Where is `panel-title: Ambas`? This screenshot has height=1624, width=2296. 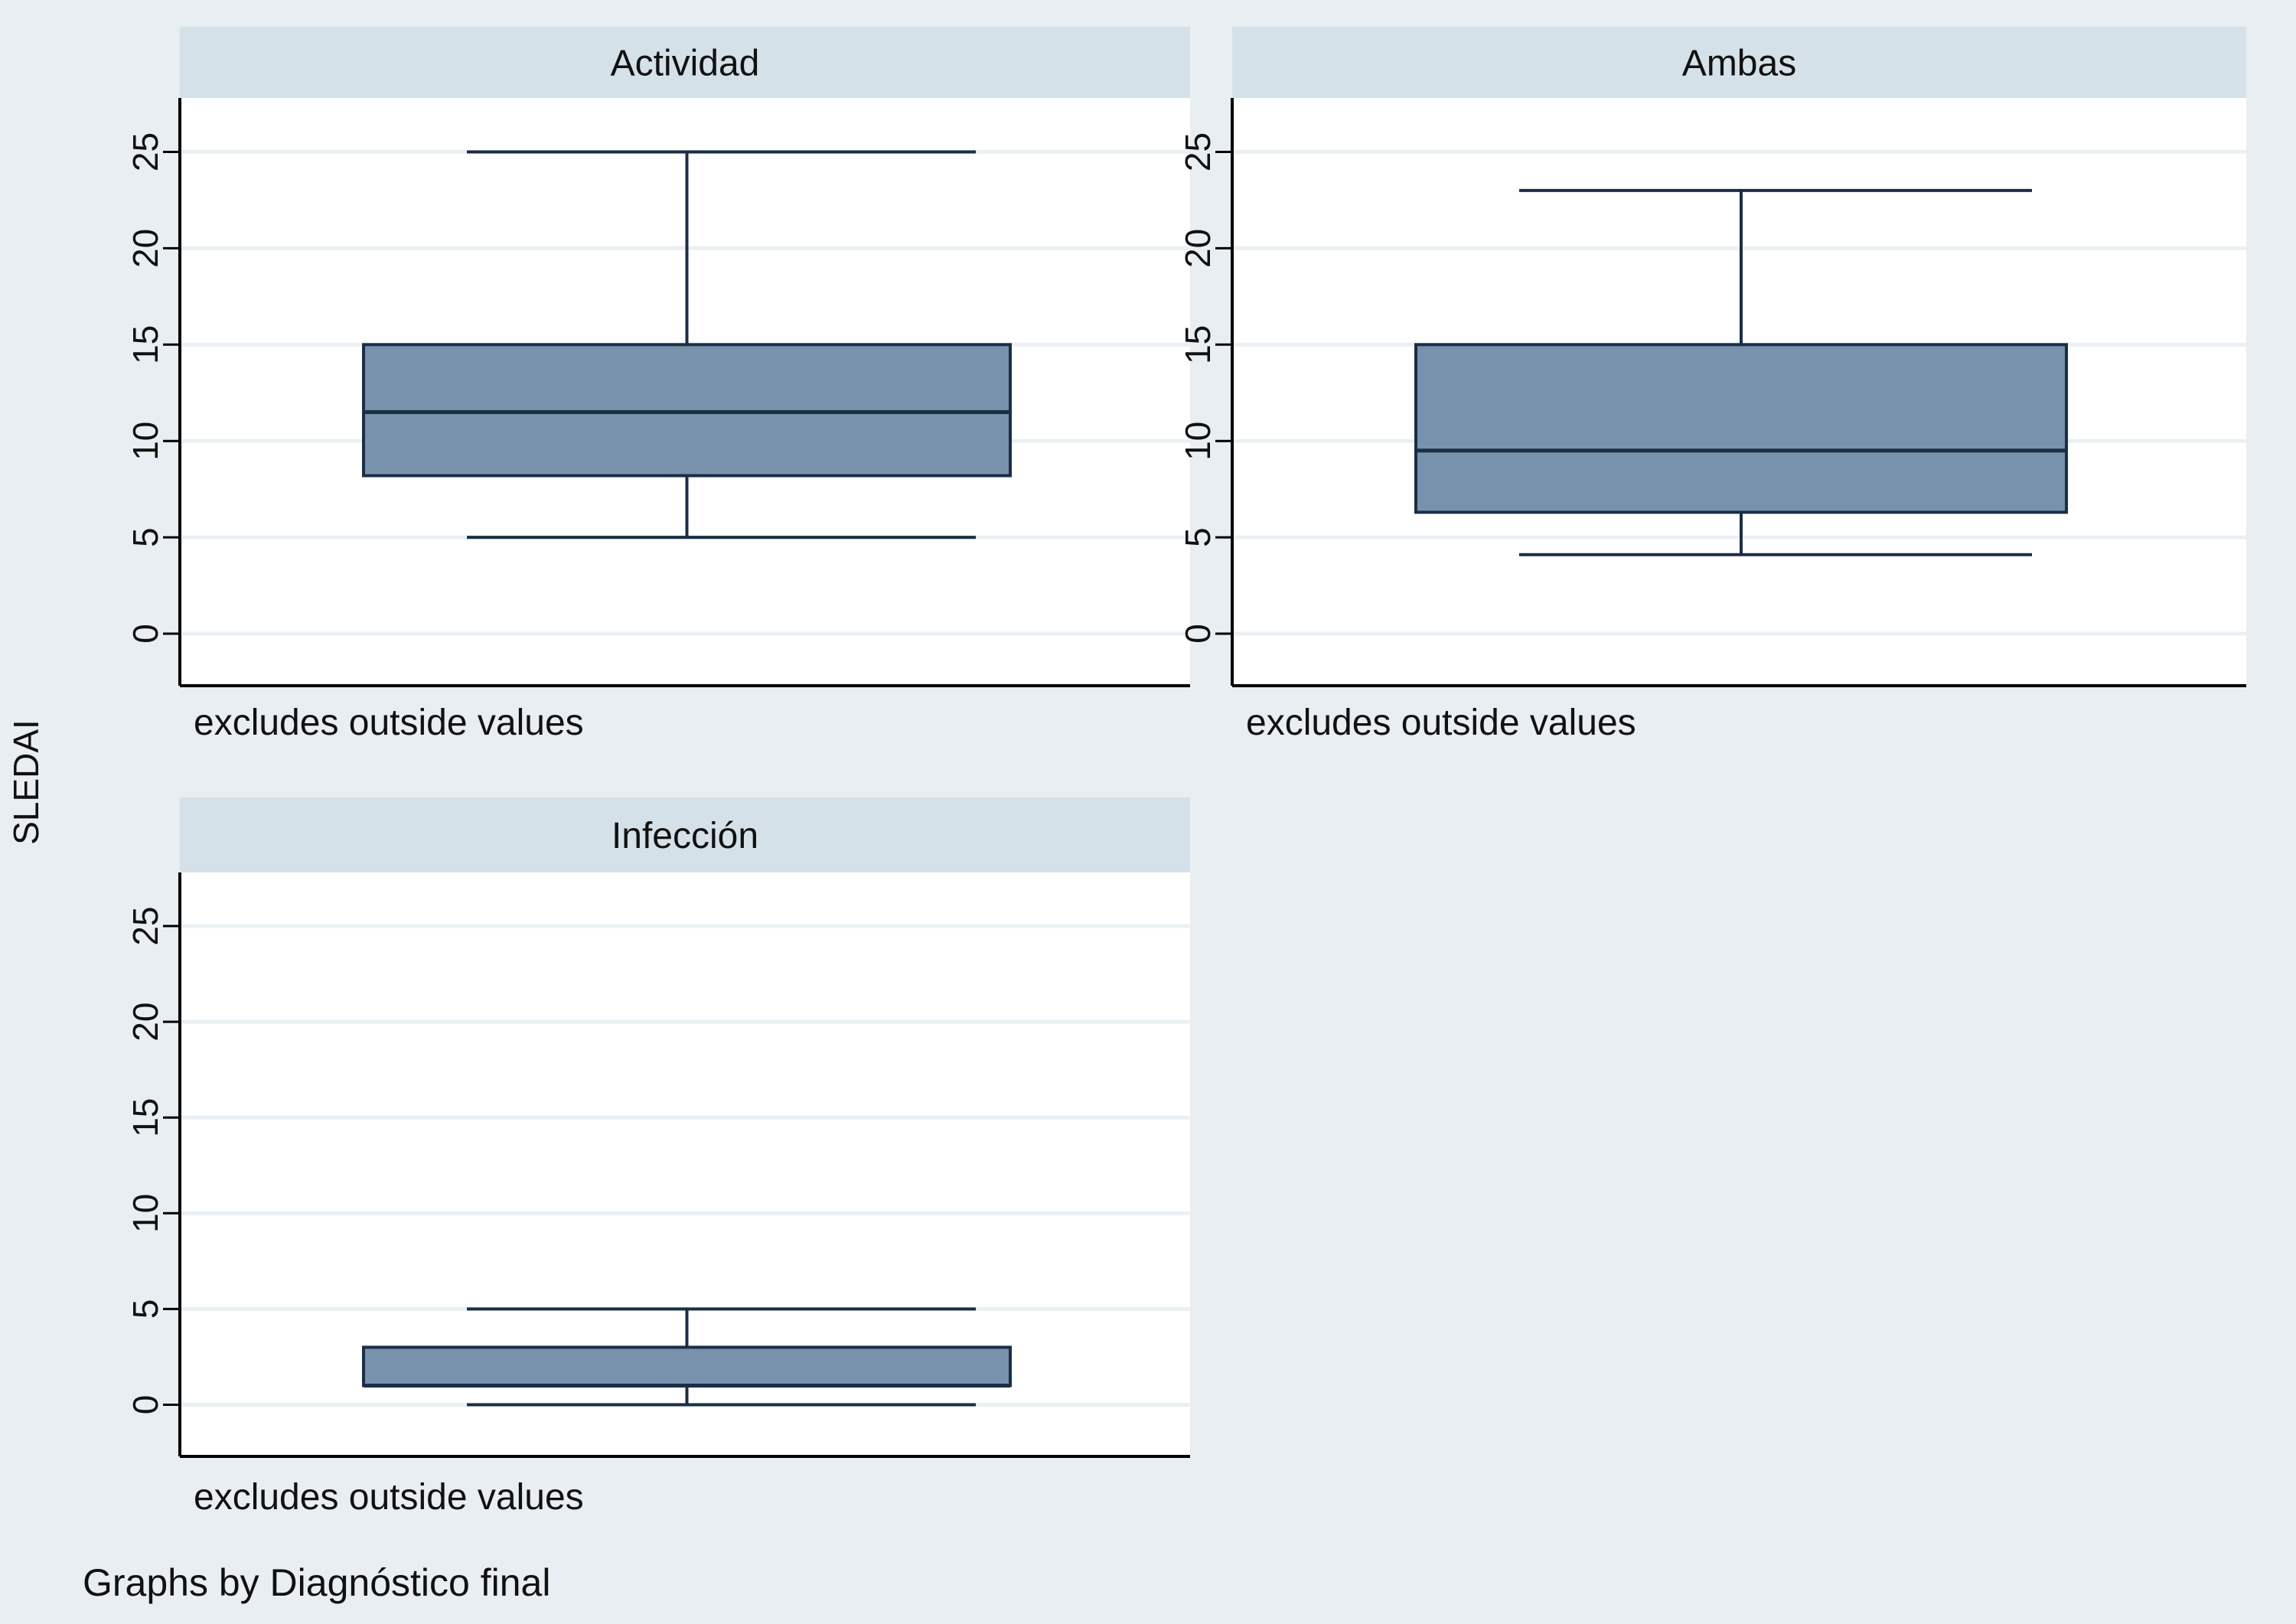 panel-title: Ambas is located at coordinates (1739, 64).